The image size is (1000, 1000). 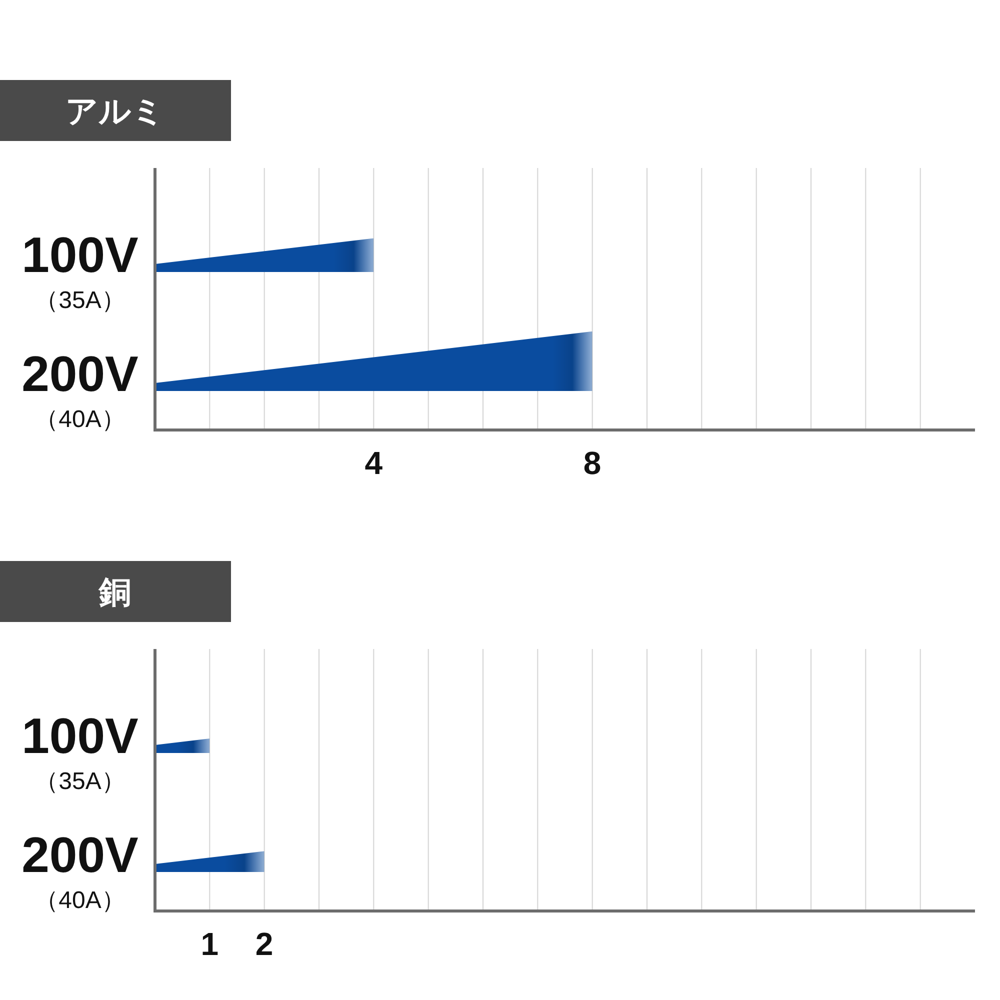 What do you see at coordinates (114, 592) in the screenshot?
I see `chart-title: 銅` at bounding box center [114, 592].